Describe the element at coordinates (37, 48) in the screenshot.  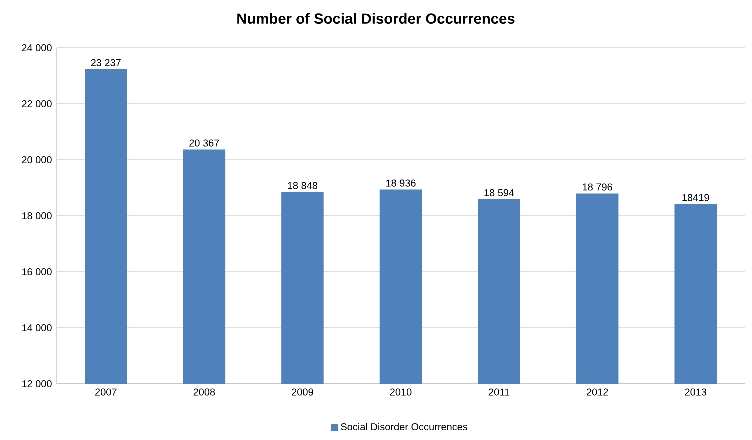
I see `y-tick-label: 24 000` at that location.